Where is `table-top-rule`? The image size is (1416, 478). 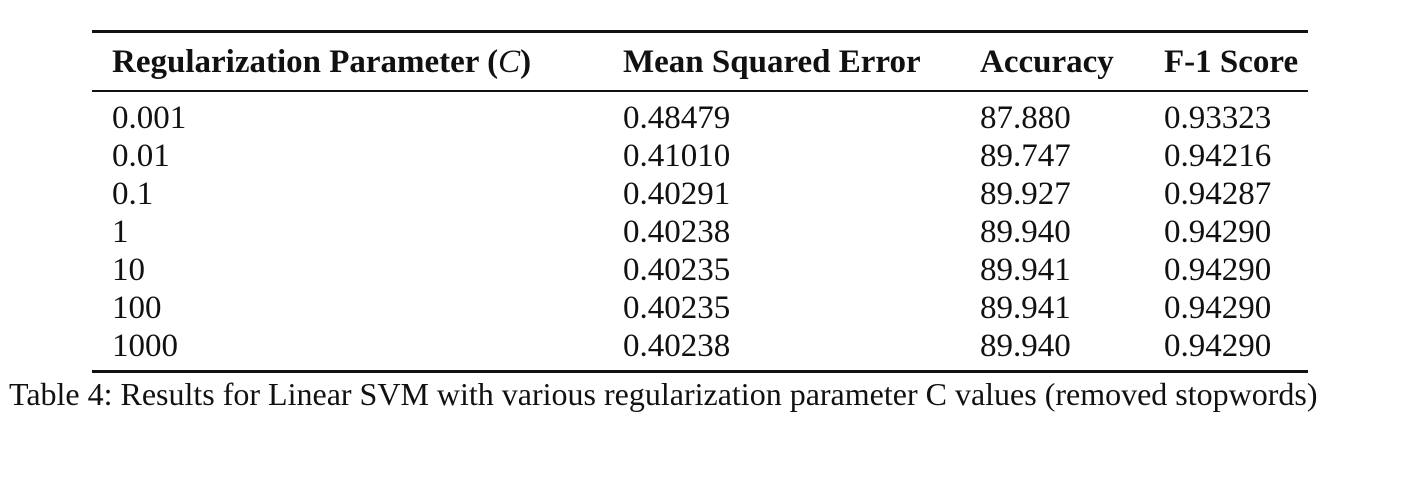
table-top-rule is located at coordinates (700, 31).